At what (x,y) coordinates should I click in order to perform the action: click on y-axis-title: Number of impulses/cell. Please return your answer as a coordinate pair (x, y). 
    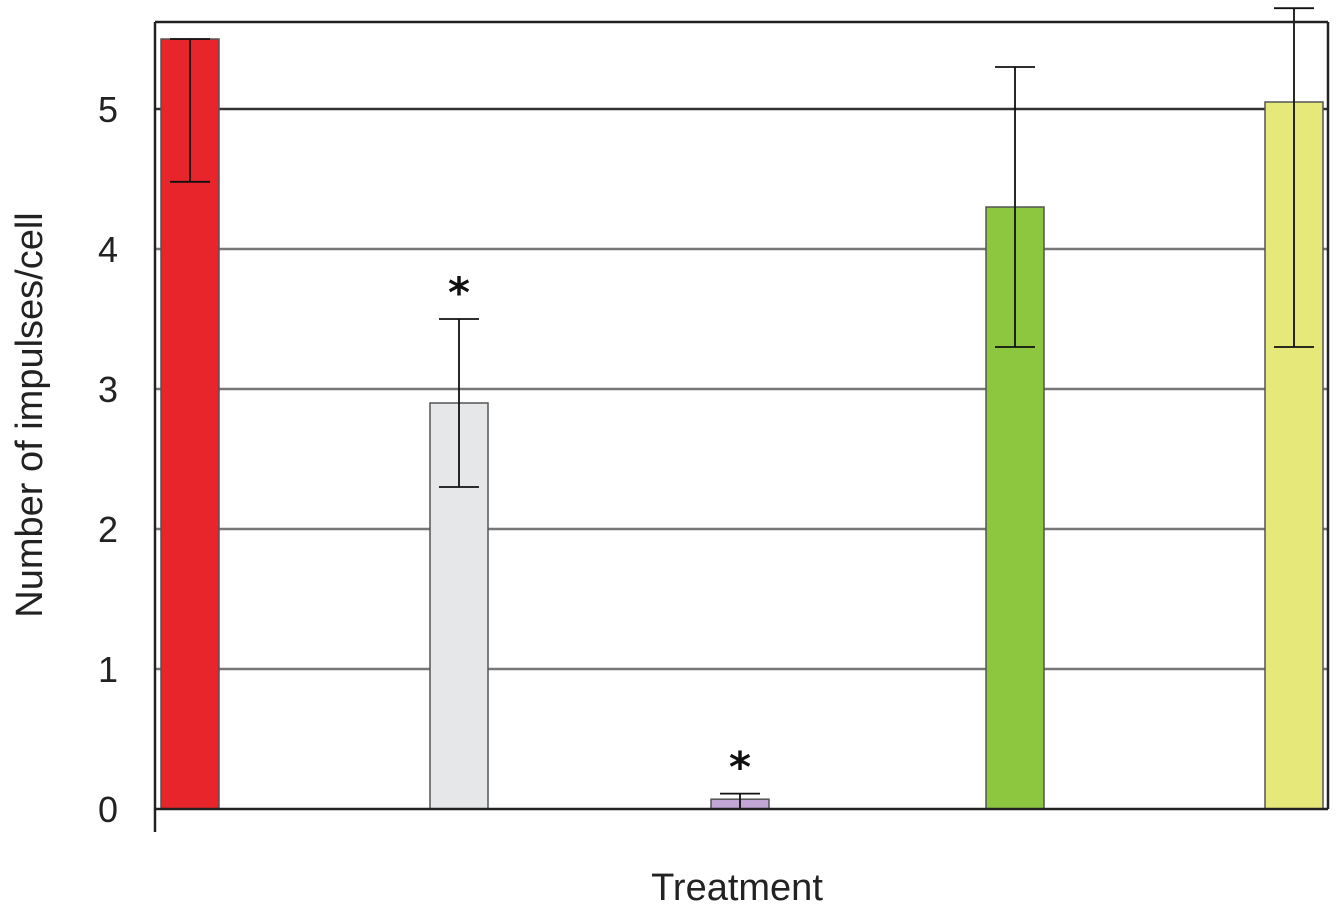
    Looking at the image, I should click on (30, 414).